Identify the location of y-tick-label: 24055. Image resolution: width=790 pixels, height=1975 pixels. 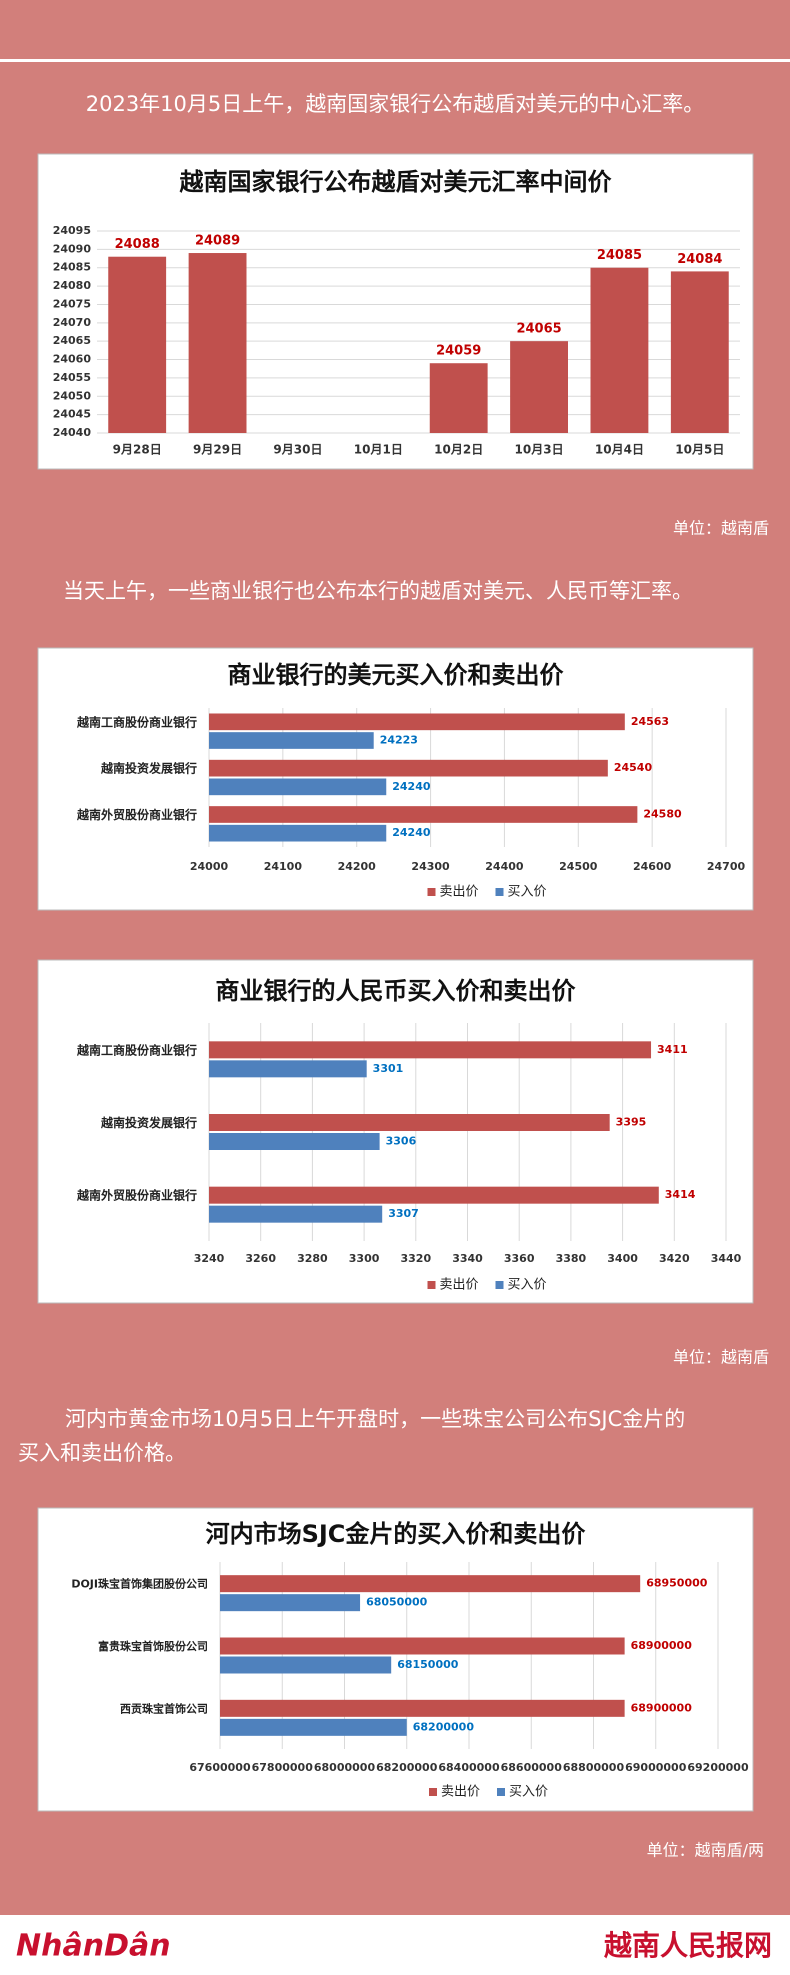
(72, 377).